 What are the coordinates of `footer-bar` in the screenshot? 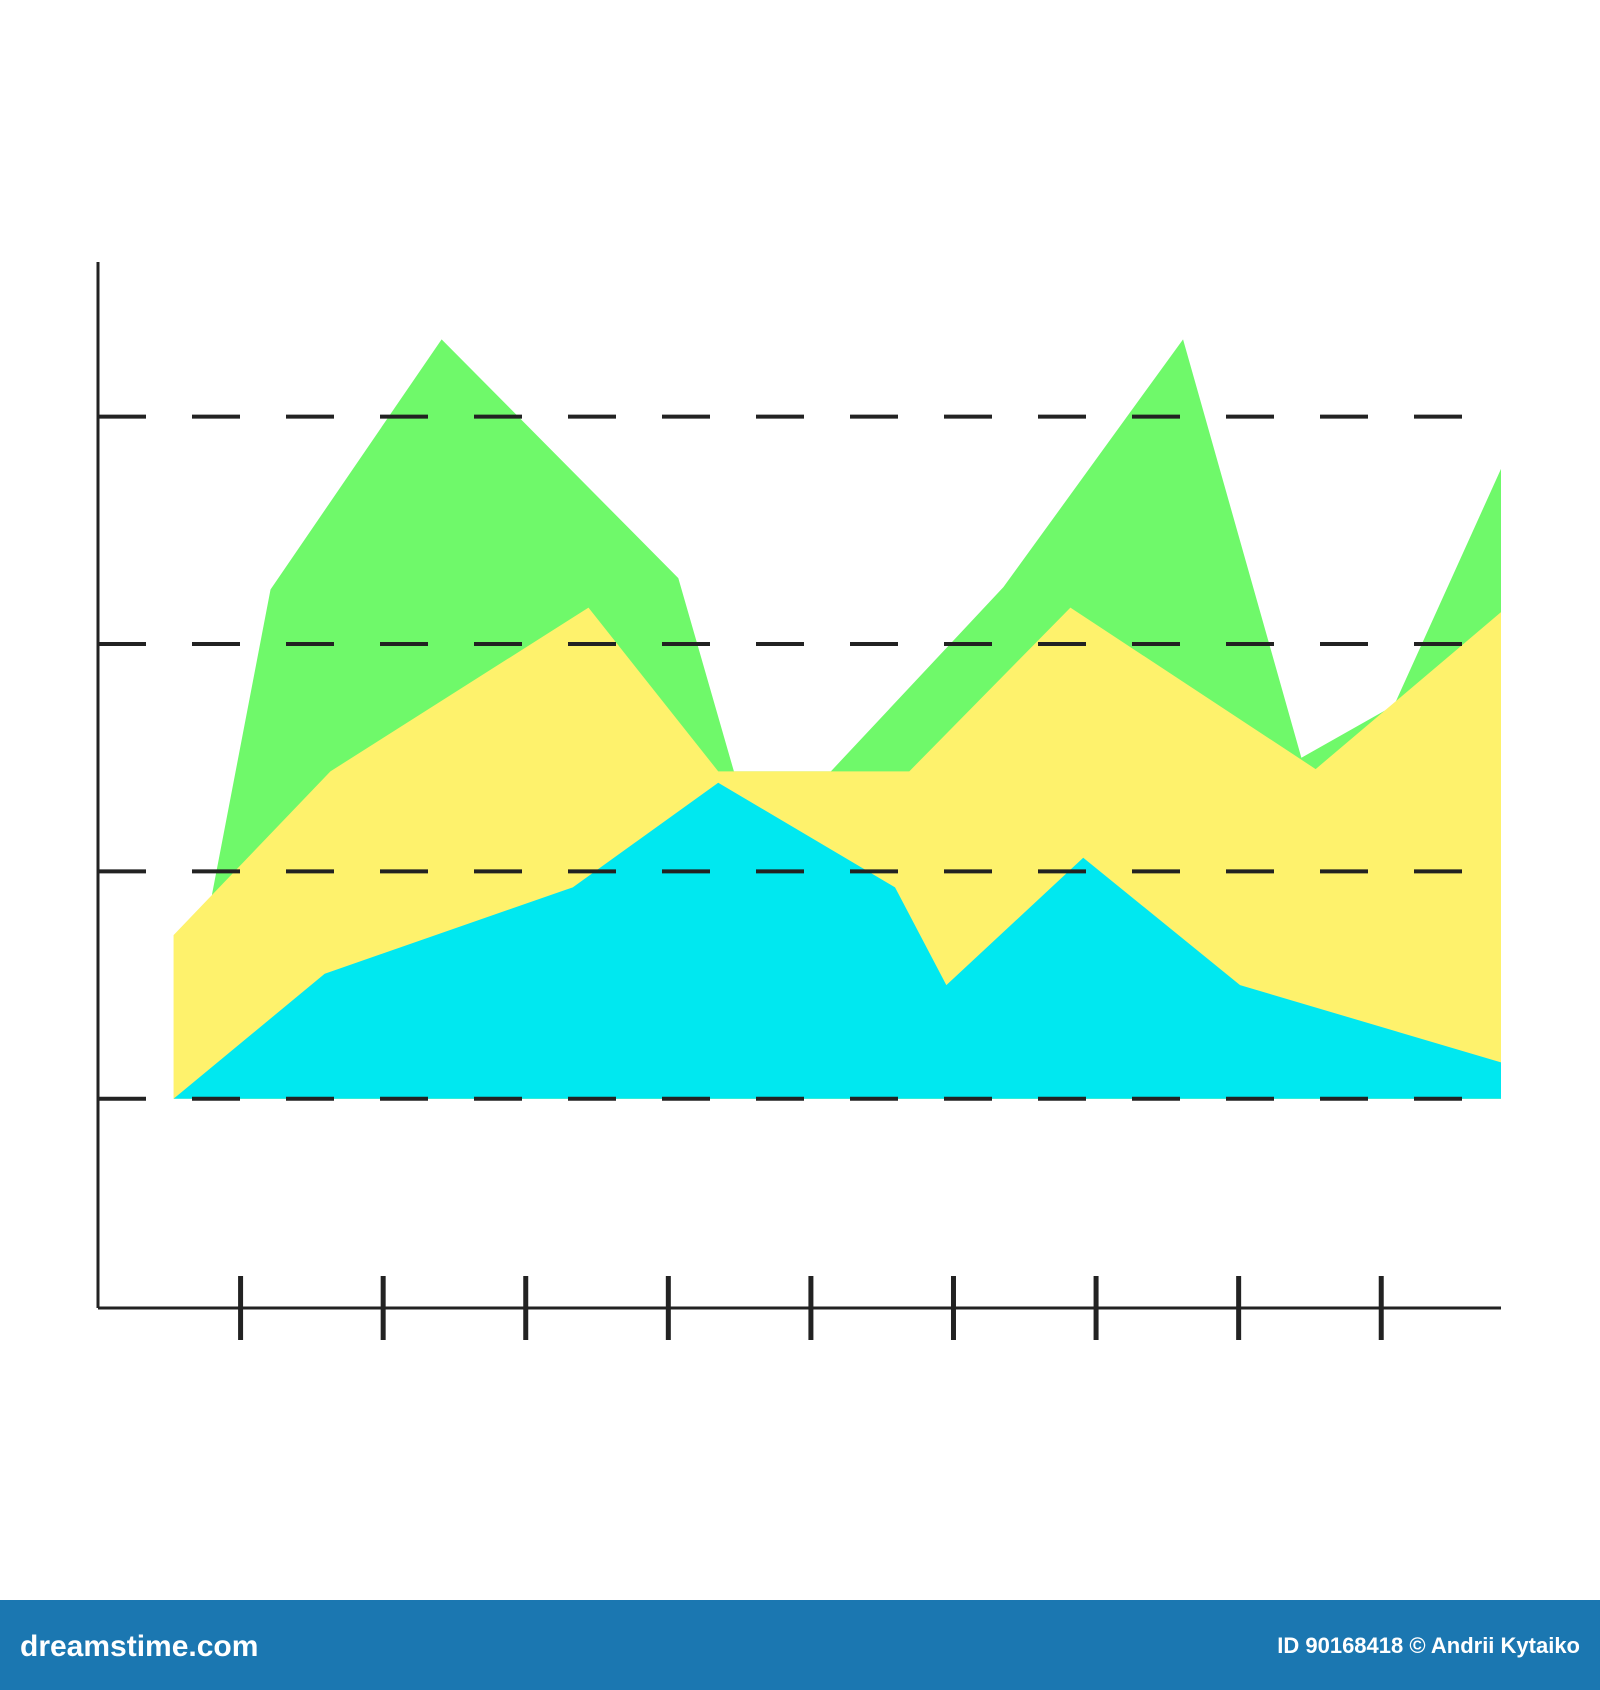 It's located at (800, 1645).